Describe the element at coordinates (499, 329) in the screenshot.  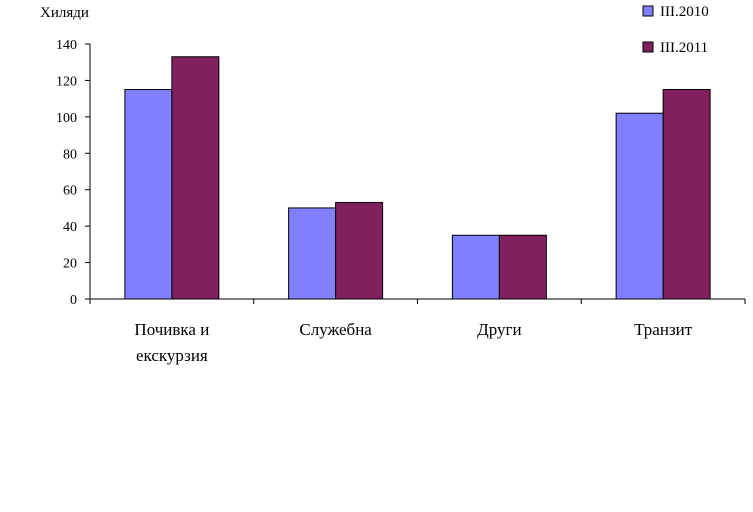
I see `x-tick-label: Други` at that location.